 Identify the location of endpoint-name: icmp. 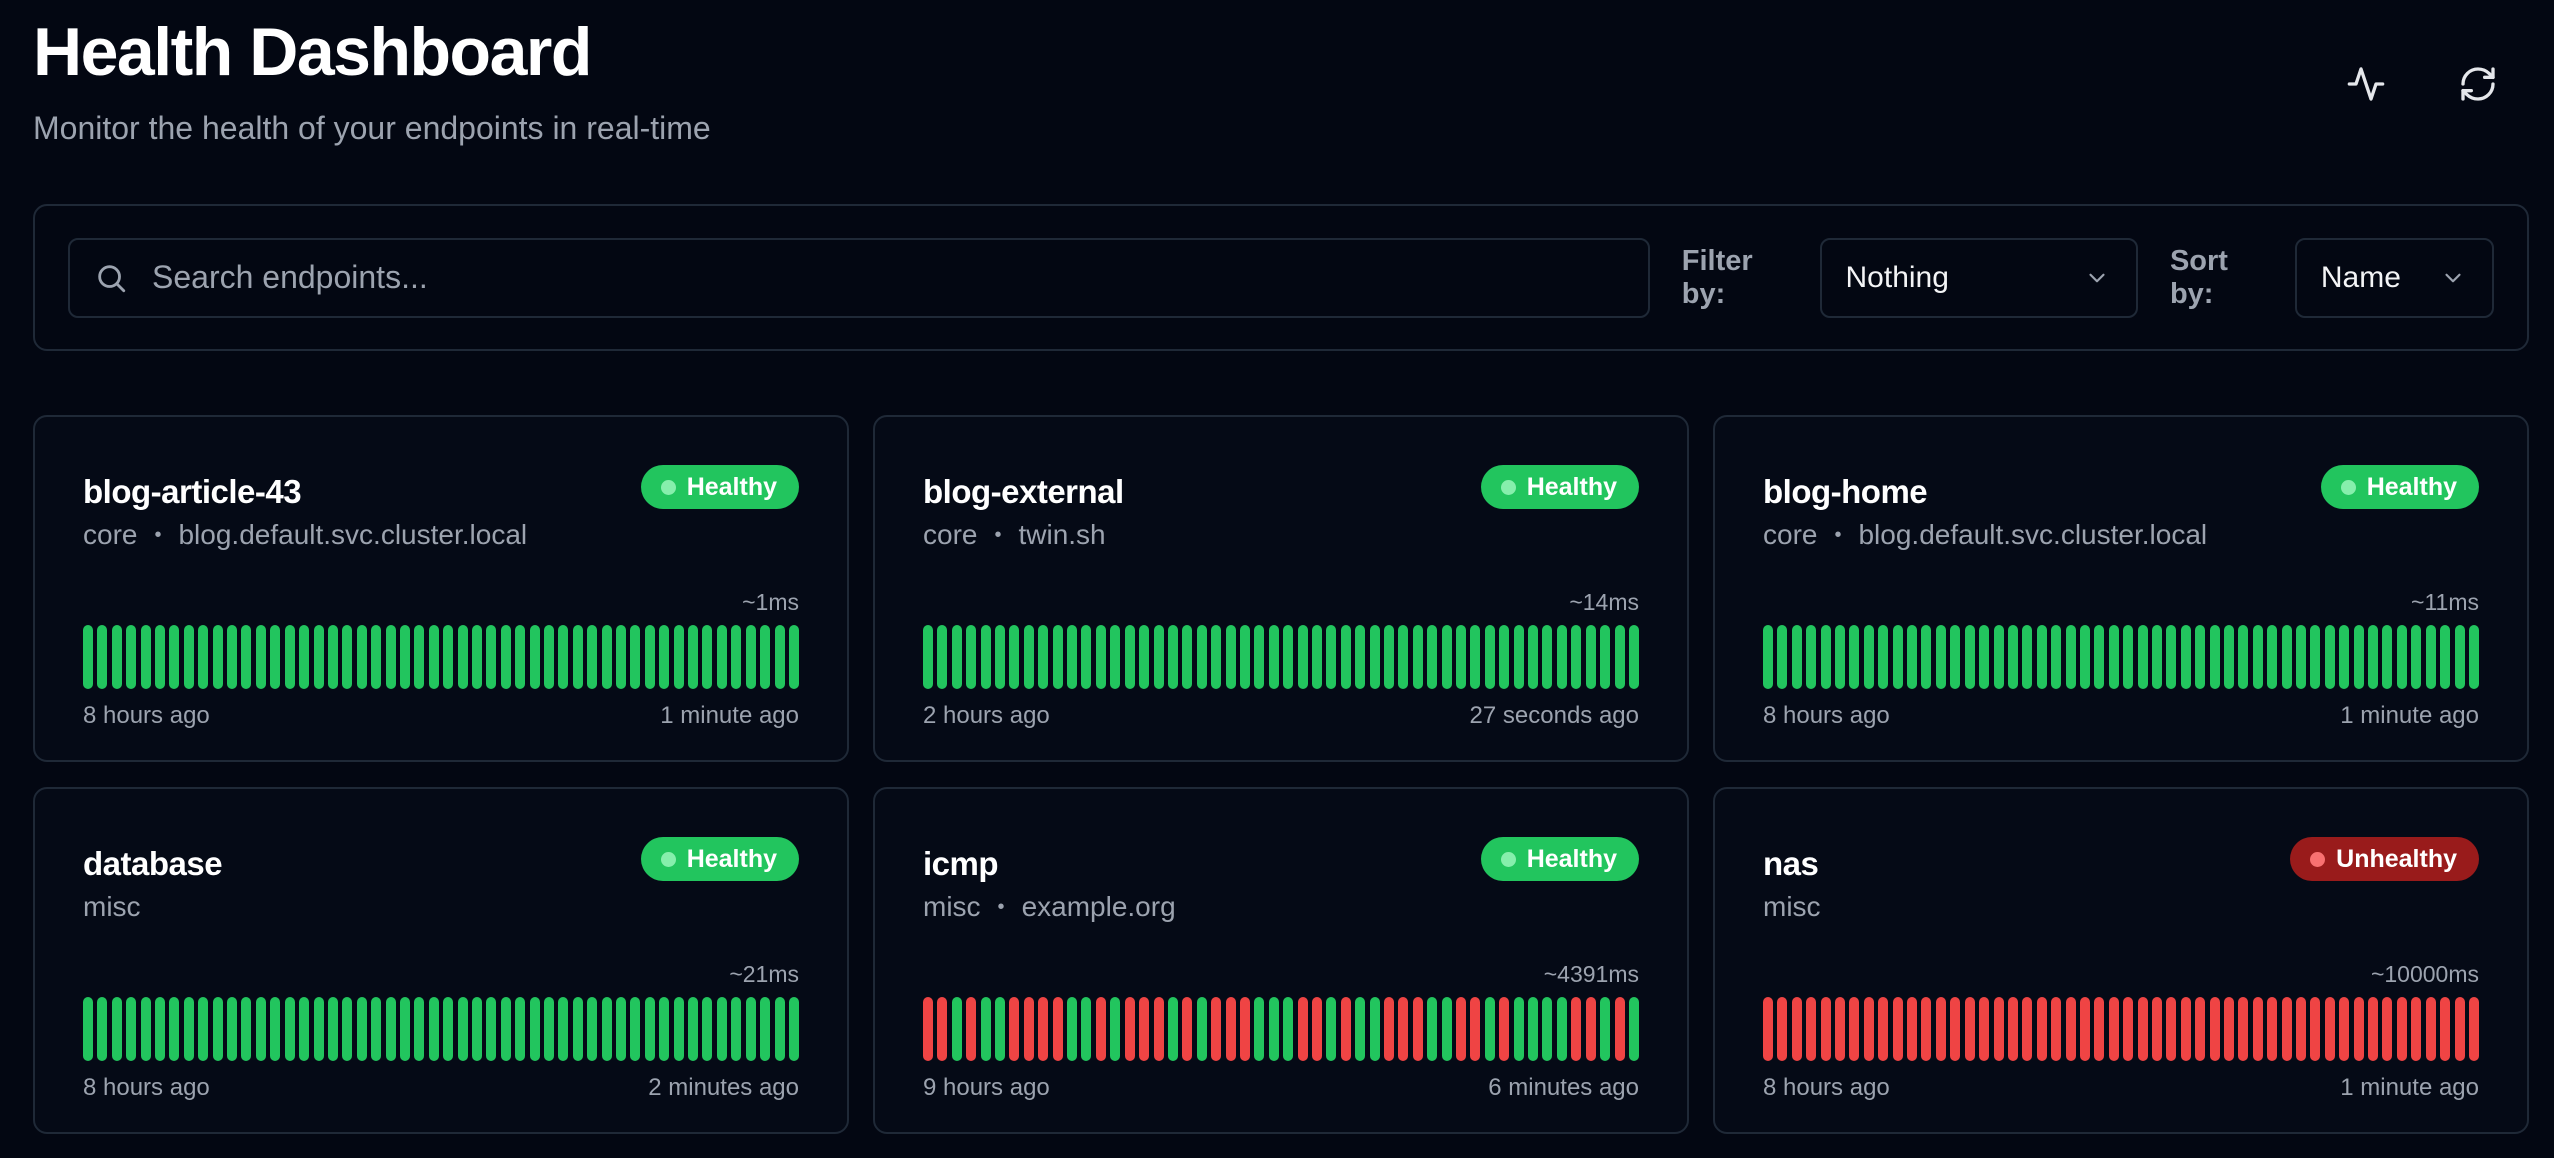
(961, 863).